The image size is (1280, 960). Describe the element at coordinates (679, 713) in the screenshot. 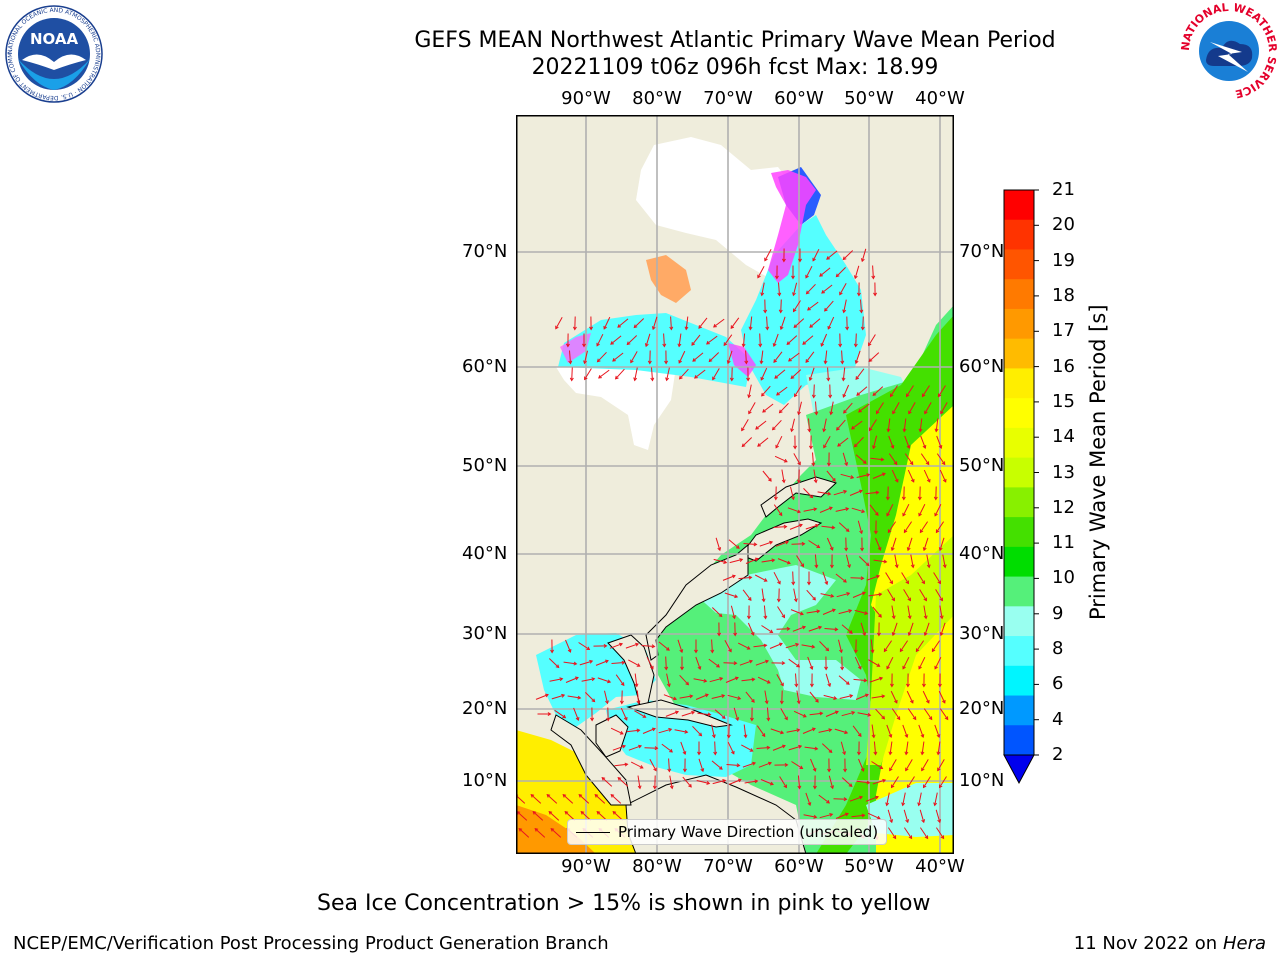

I see `cuba` at that location.